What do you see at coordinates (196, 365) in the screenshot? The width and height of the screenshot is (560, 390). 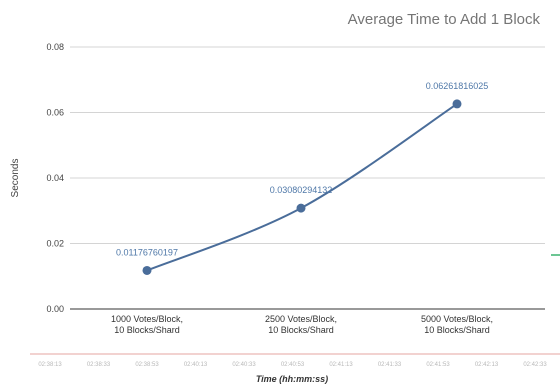 I see `strip-tick-label: 02:40:13` at bounding box center [196, 365].